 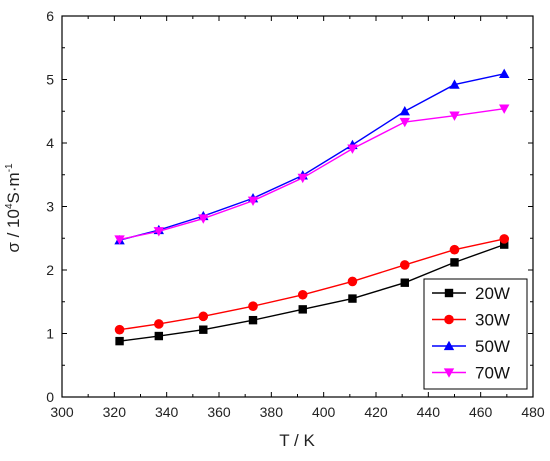 What do you see at coordinates (50, 143) in the screenshot?
I see `y-tick-label: 4` at bounding box center [50, 143].